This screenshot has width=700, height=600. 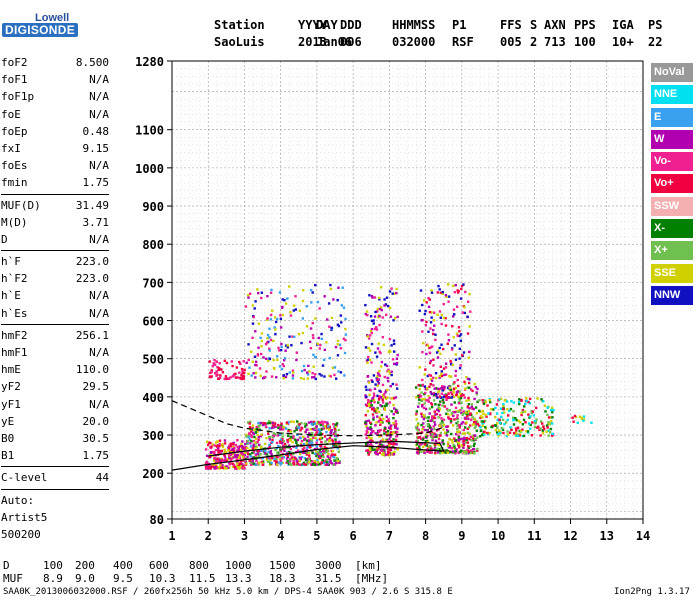 I want to click on x-tick-label: 3, so click(x=244, y=536).